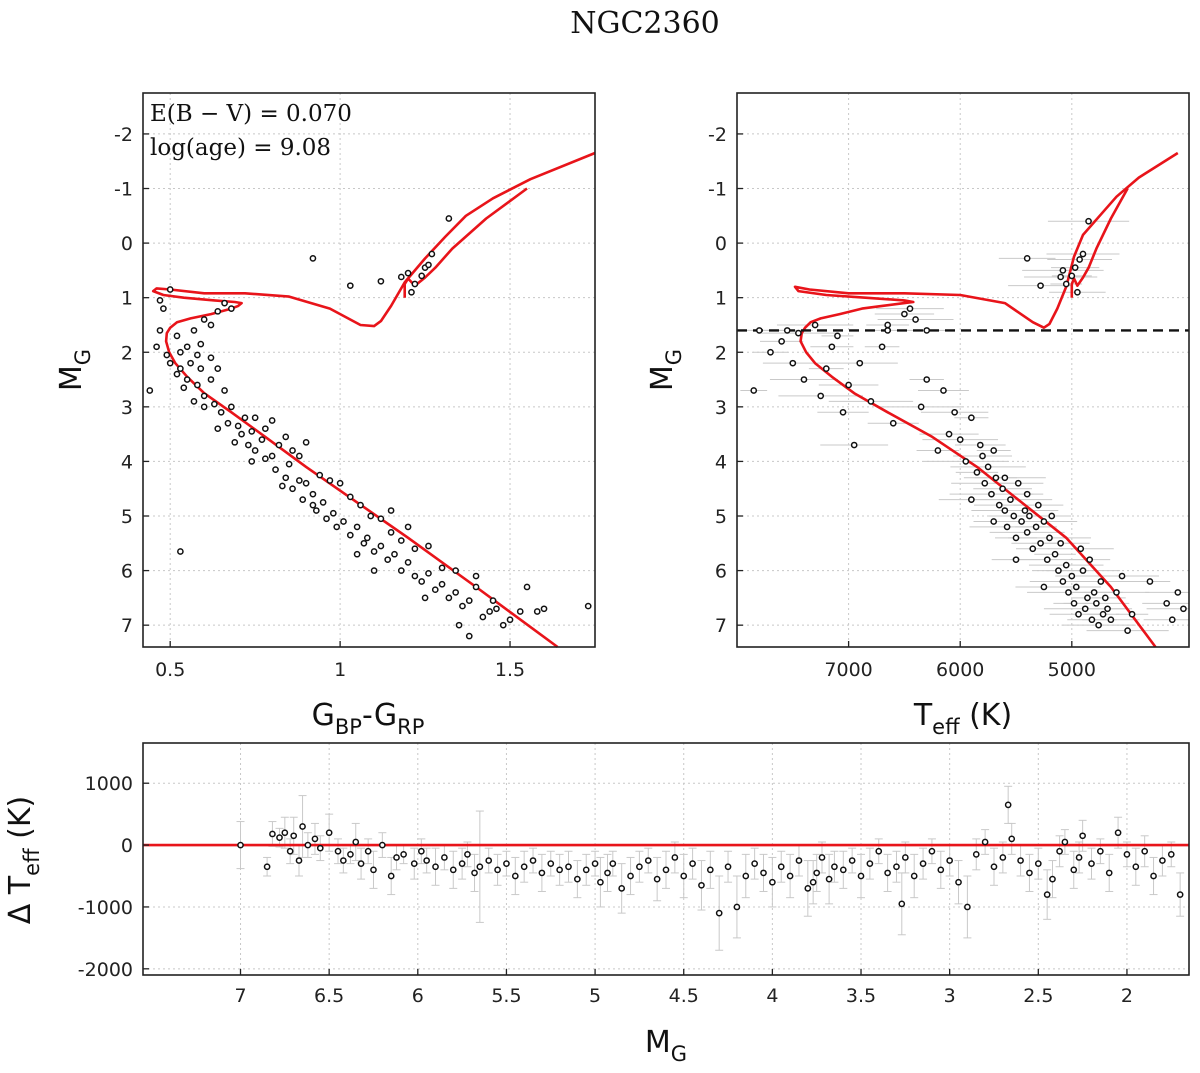  Describe the element at coordinates (595, 996) in the screenshot. I see `res-xtick-label: 5` at that location.